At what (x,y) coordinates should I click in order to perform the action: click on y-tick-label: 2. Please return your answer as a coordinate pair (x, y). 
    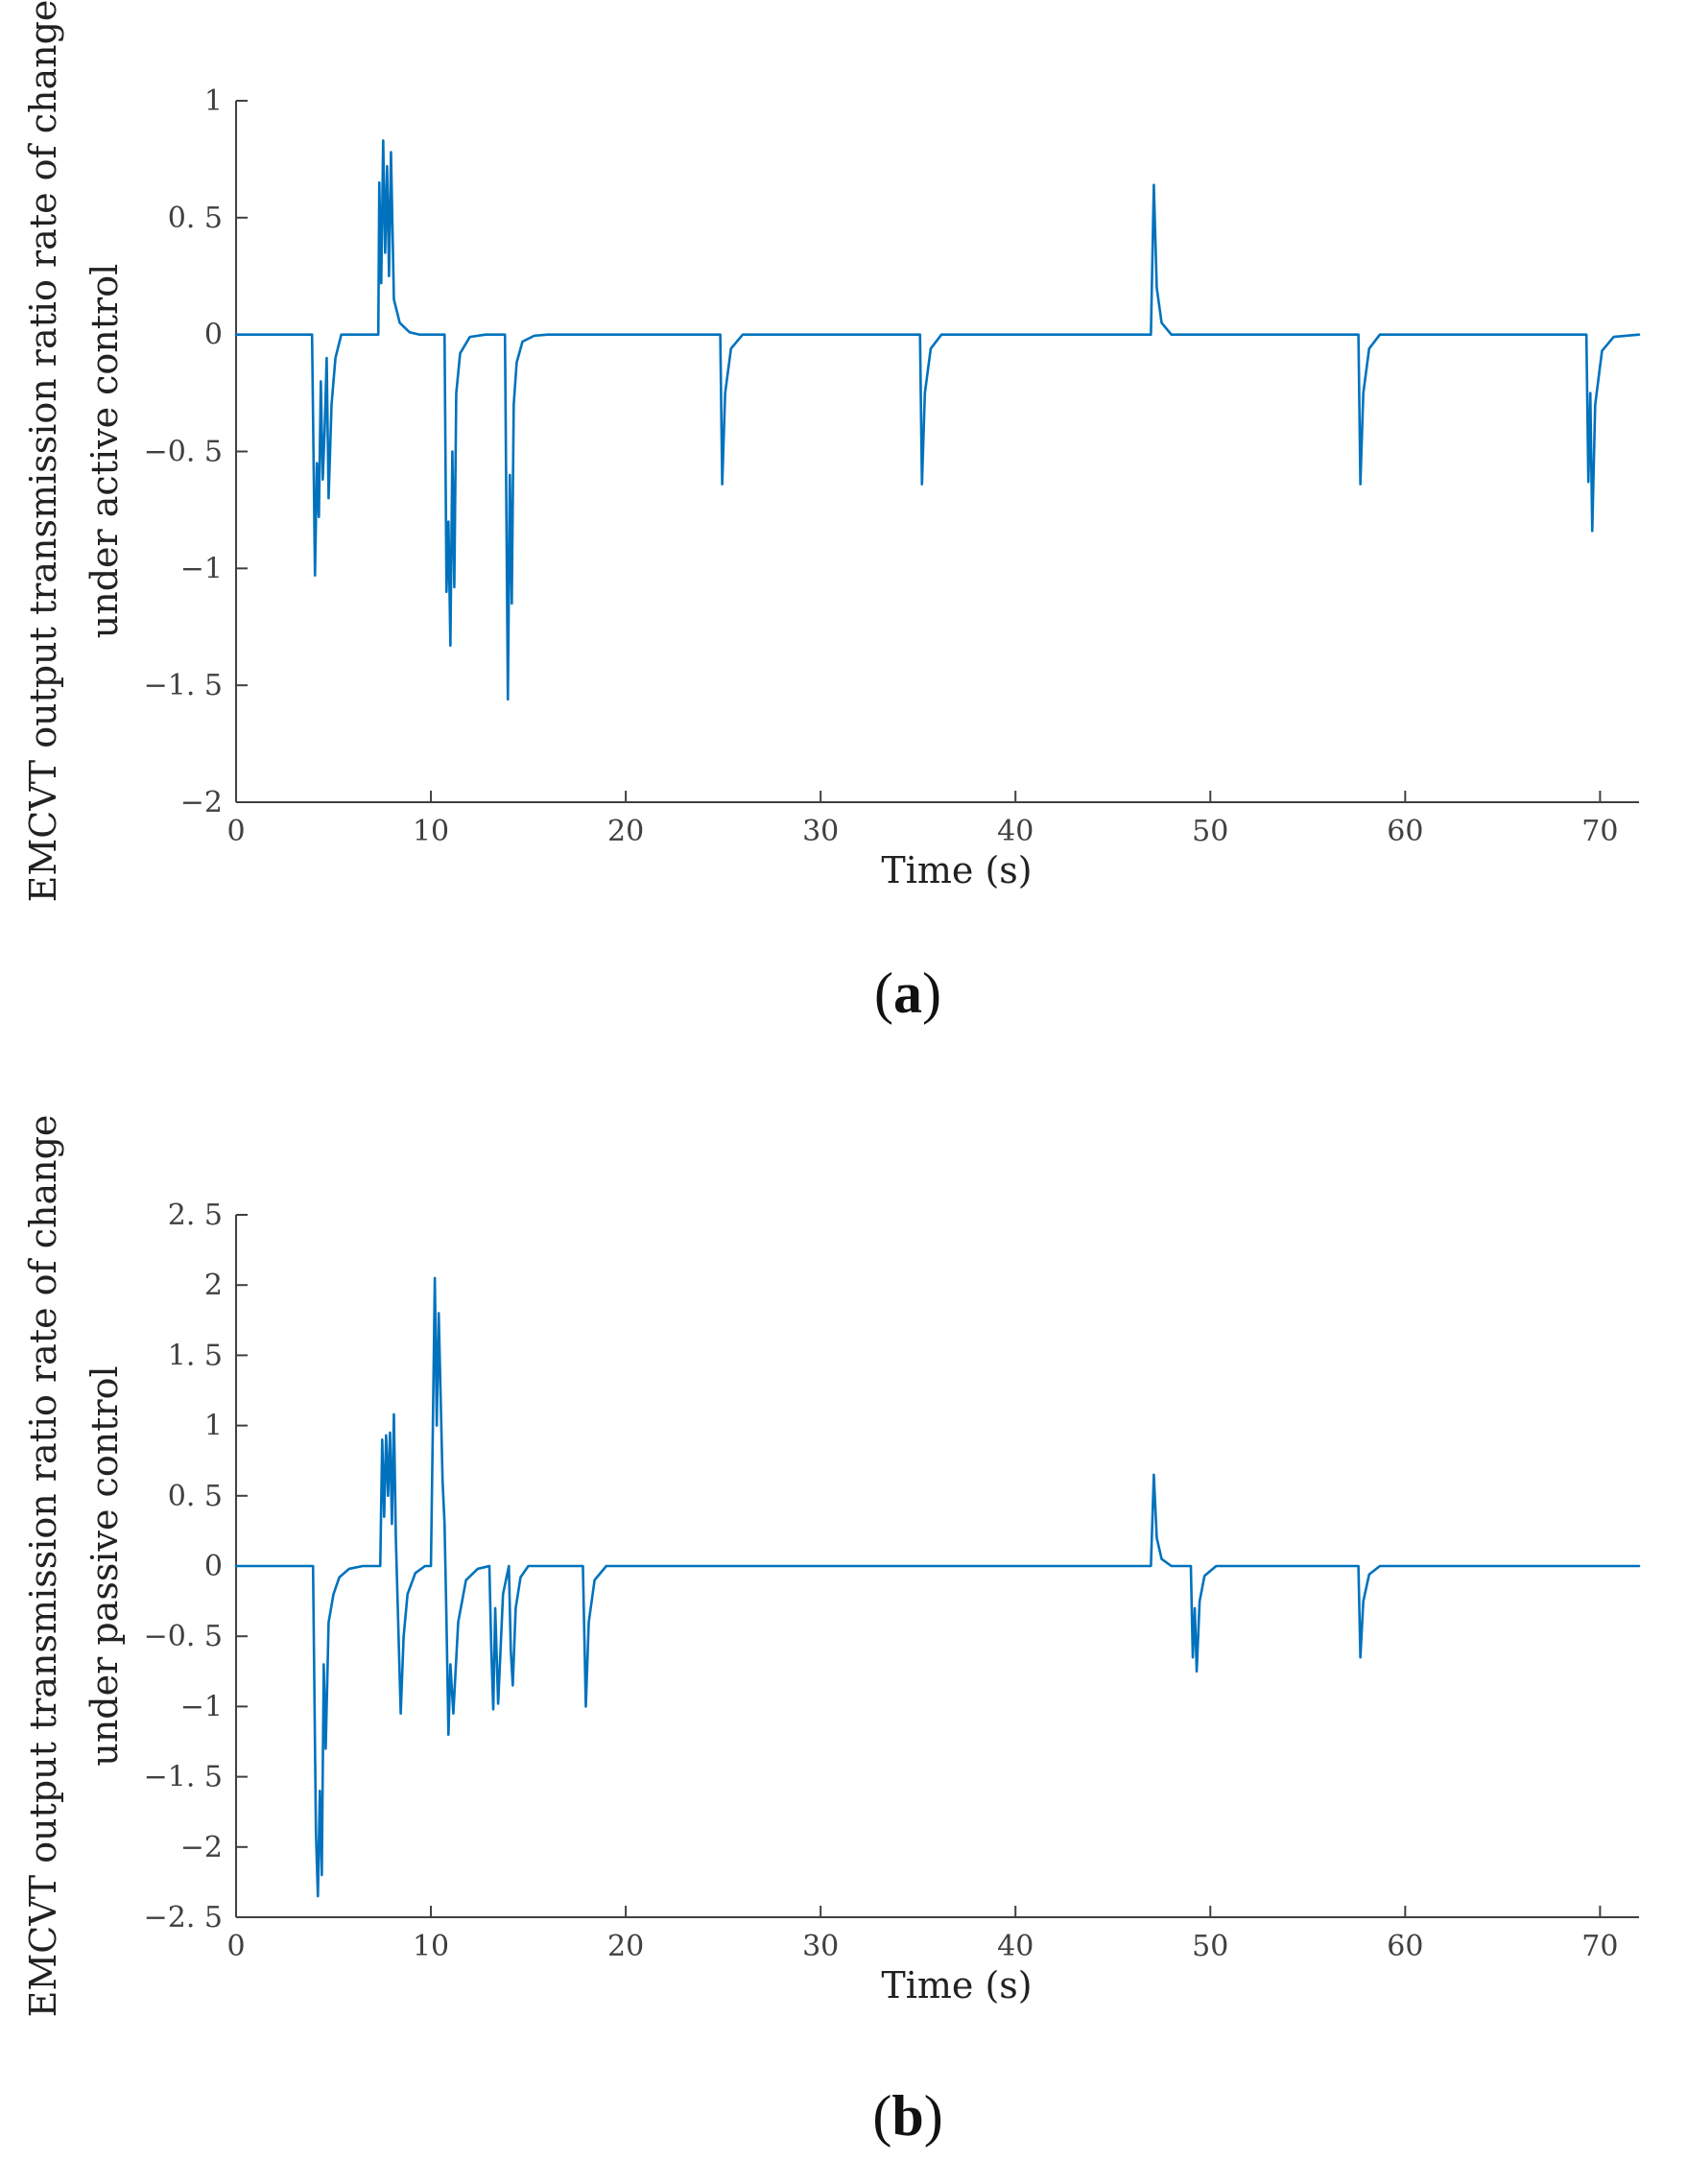
    Looking at the image, I should click on (214, 1285).